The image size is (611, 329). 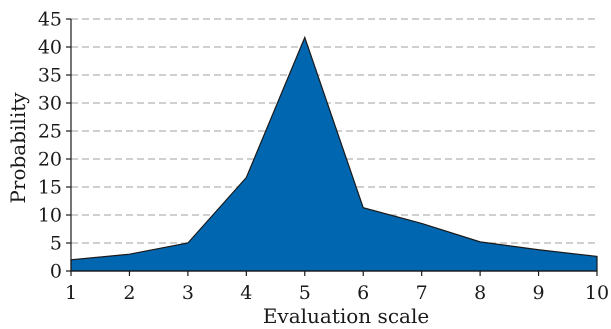 I want to click on x-tick-label-10: 10, so click(x=597, y=293).